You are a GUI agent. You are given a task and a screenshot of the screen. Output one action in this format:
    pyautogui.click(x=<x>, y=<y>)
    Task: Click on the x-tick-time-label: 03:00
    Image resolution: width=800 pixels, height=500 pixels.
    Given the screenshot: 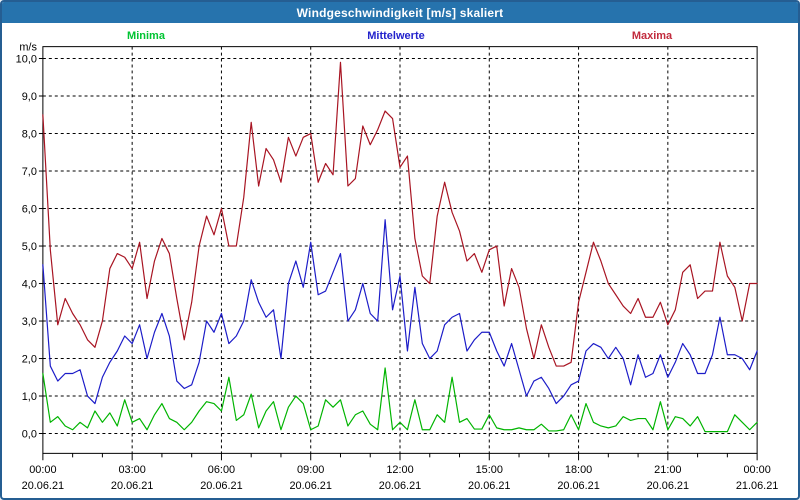 What is the action you would take?
    pyautogui.click(x=132, y=470)
    